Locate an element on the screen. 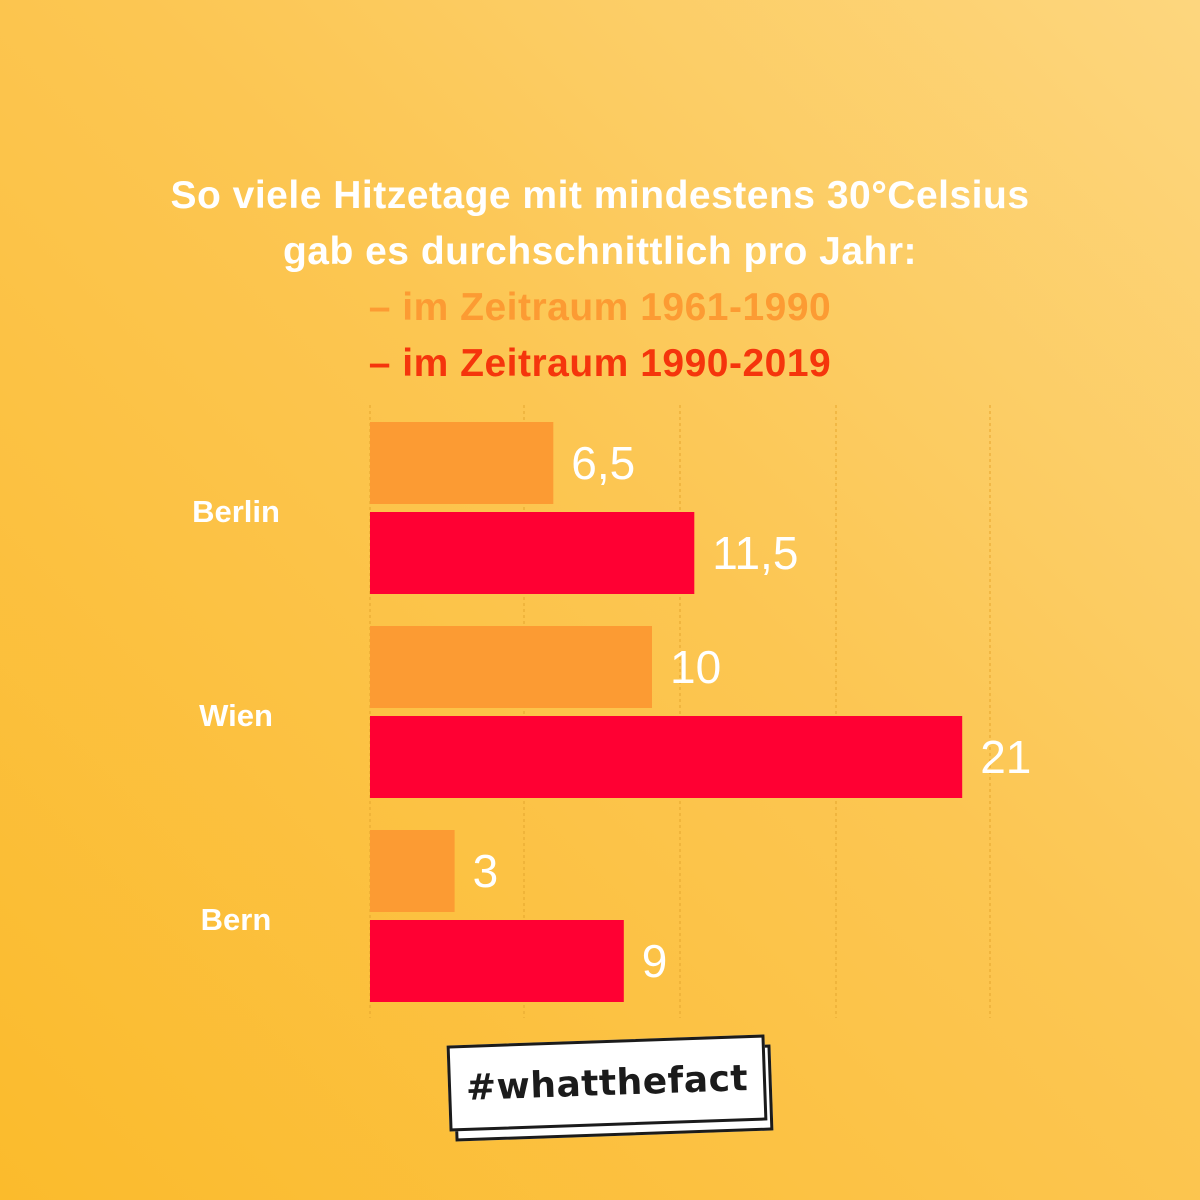  category-label-bern: Bern is located at coordinates (236, 919).